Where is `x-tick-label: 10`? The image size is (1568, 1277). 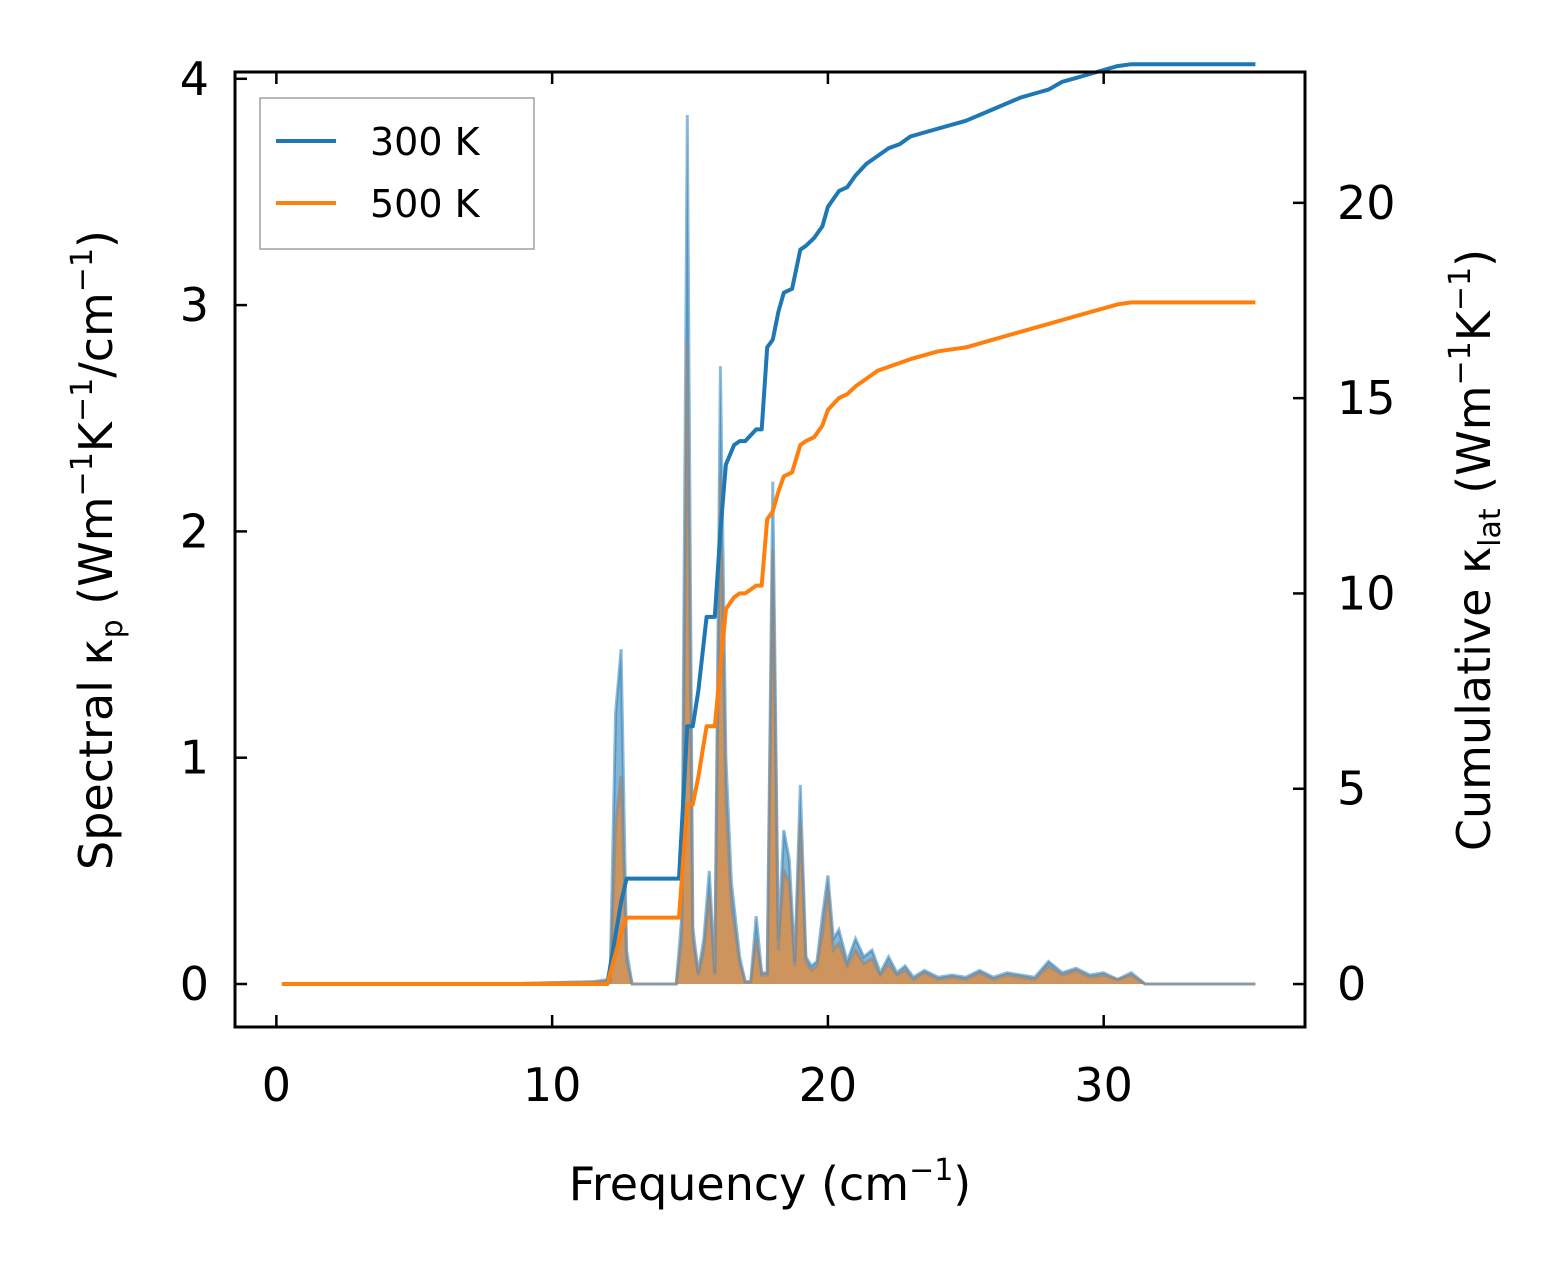 x-tick-label: 10 is located at coordinates (552, 1085).